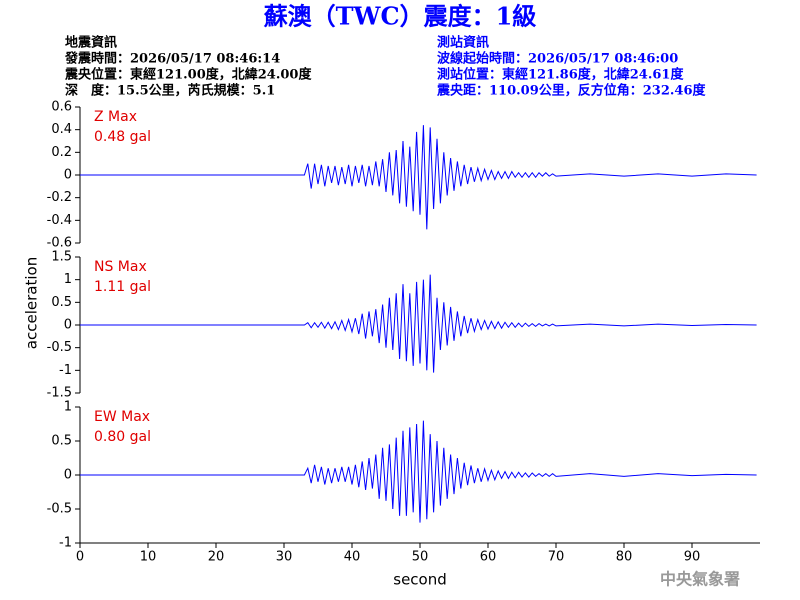 The image size is (800, 600). I want to click on component-label: Z Max, so click(115, 117).